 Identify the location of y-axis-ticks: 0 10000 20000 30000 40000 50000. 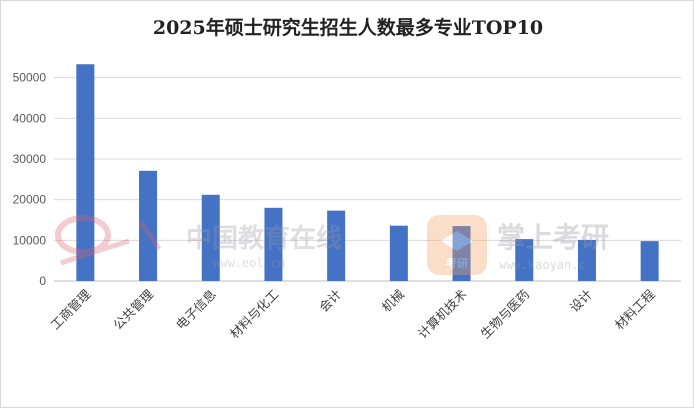
(30, 179).